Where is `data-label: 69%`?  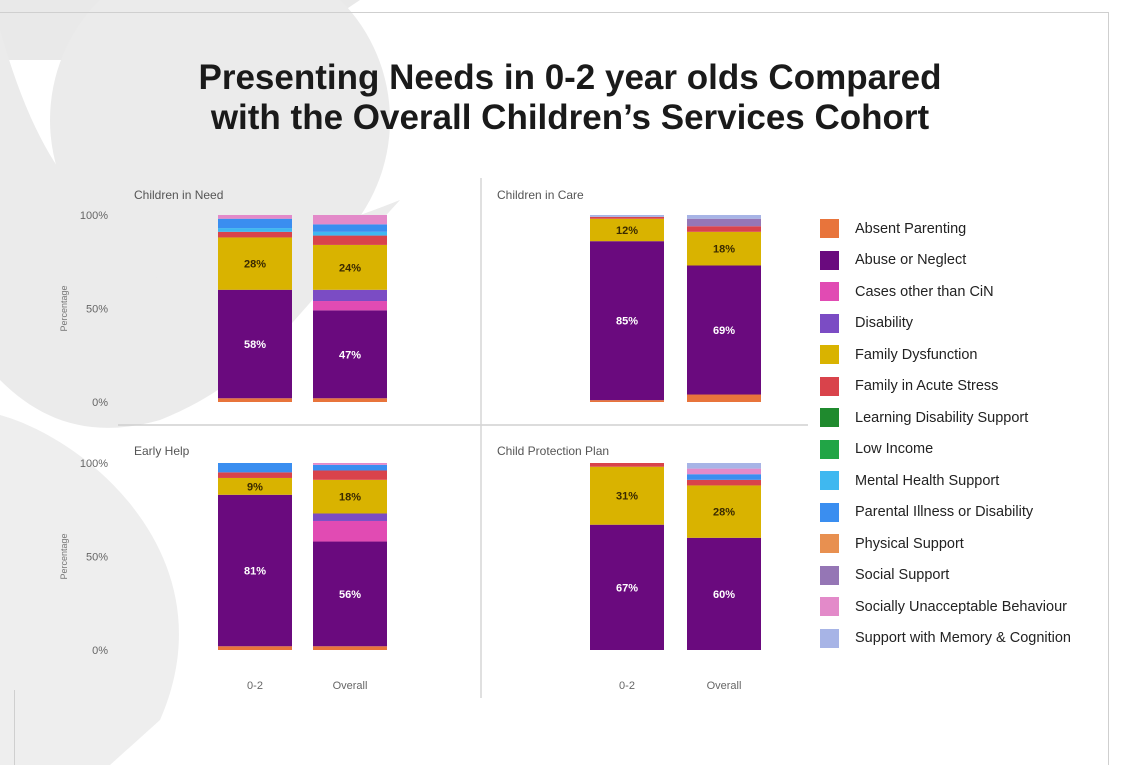 data-label: 69% is located at coordinates (724, 331).